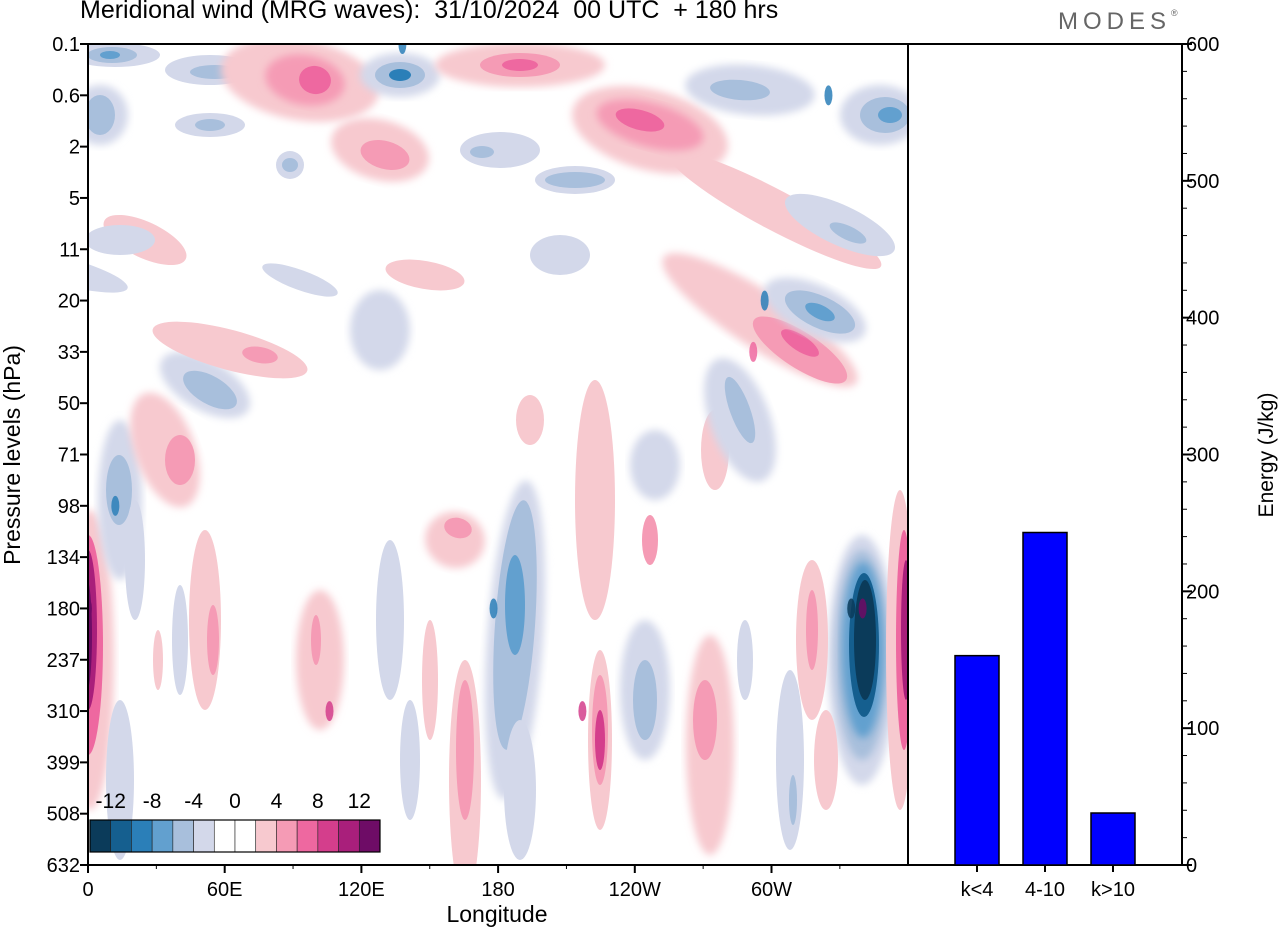  Describe the element at coordinates (69, 250) in the screenshot. I see `y-tick-label: 11` at that location.